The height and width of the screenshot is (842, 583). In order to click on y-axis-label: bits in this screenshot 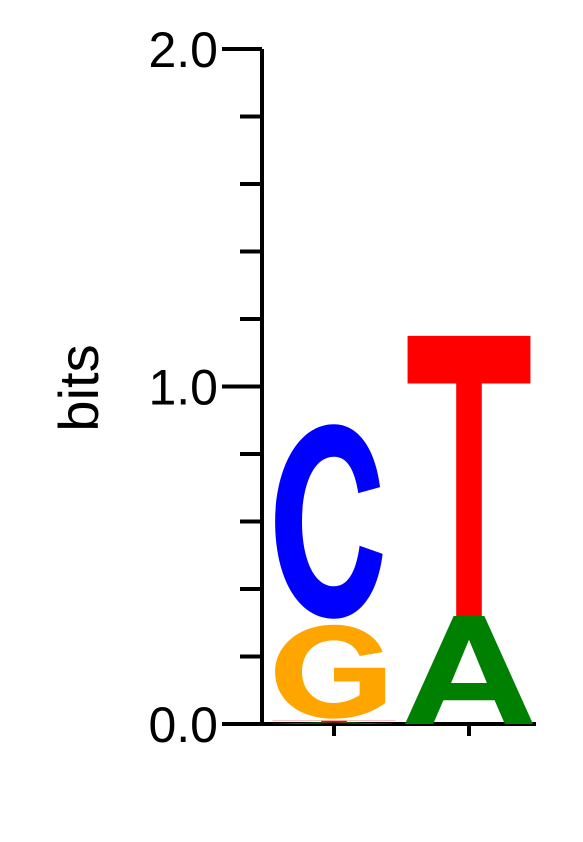, I will do `click(78, 387)`.